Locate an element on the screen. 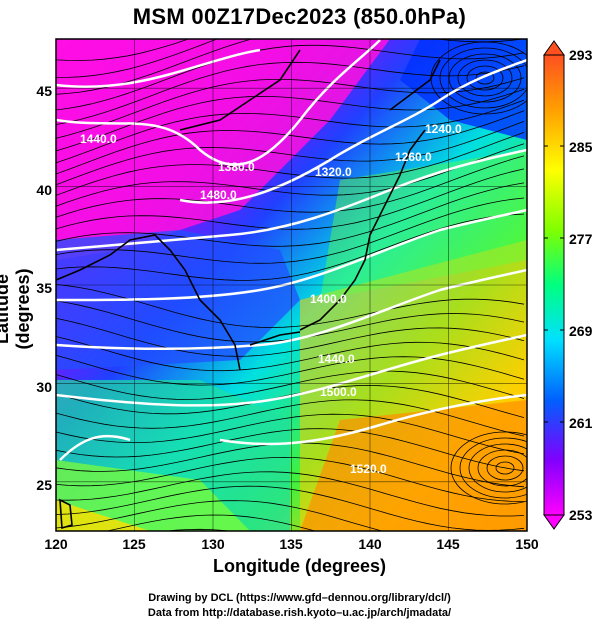  x-tick-label: 130 is located at coordinates (213, 544).